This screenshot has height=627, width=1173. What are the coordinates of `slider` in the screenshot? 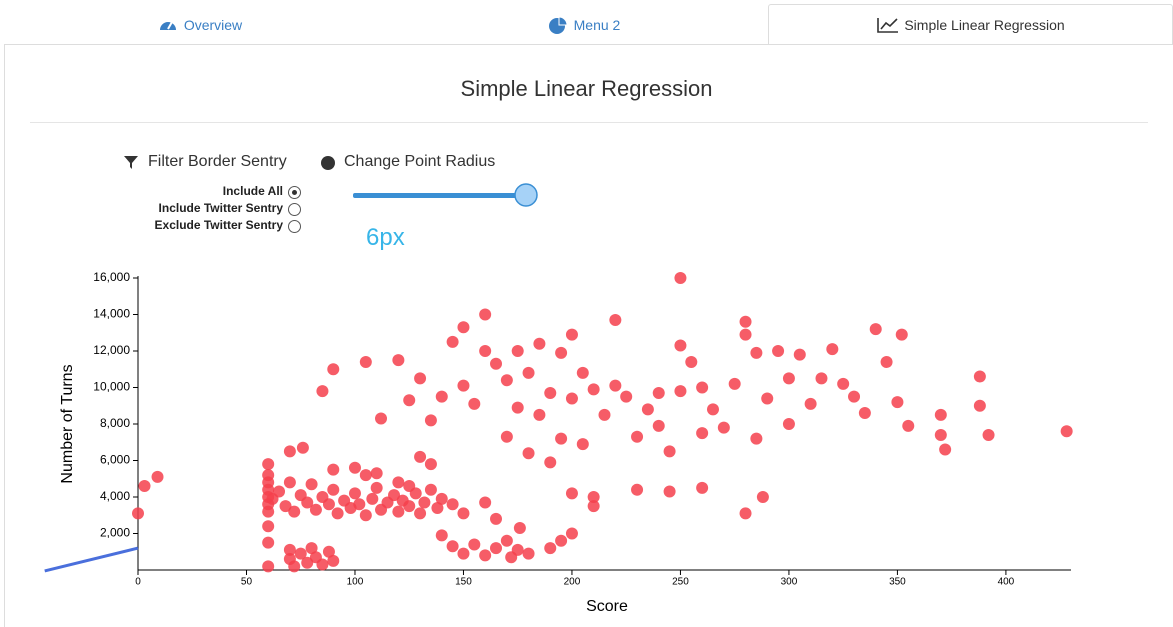 It's located at (447, 196).